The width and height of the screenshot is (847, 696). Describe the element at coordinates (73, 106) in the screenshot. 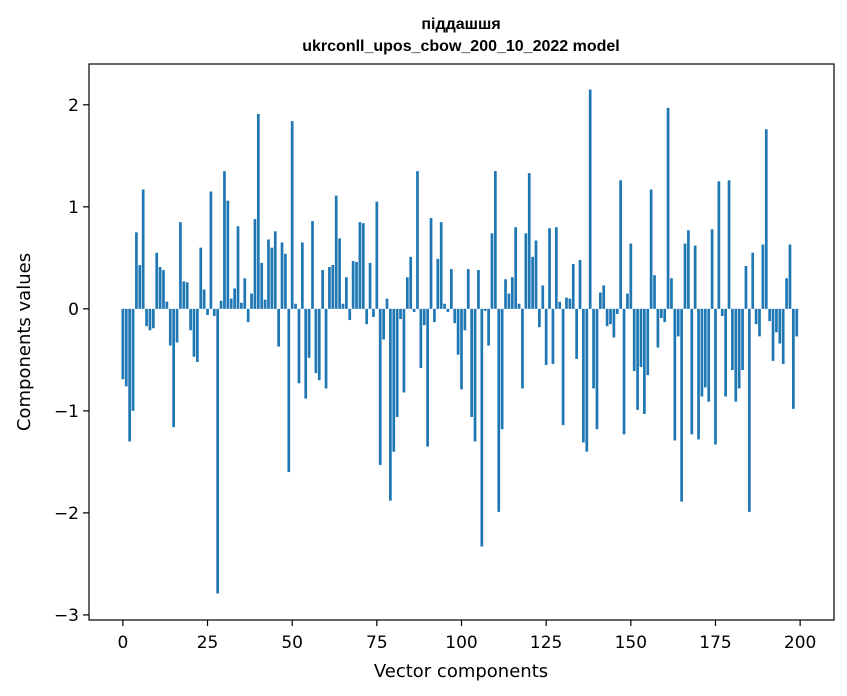

I see `y-tick-label: 2` at that location.